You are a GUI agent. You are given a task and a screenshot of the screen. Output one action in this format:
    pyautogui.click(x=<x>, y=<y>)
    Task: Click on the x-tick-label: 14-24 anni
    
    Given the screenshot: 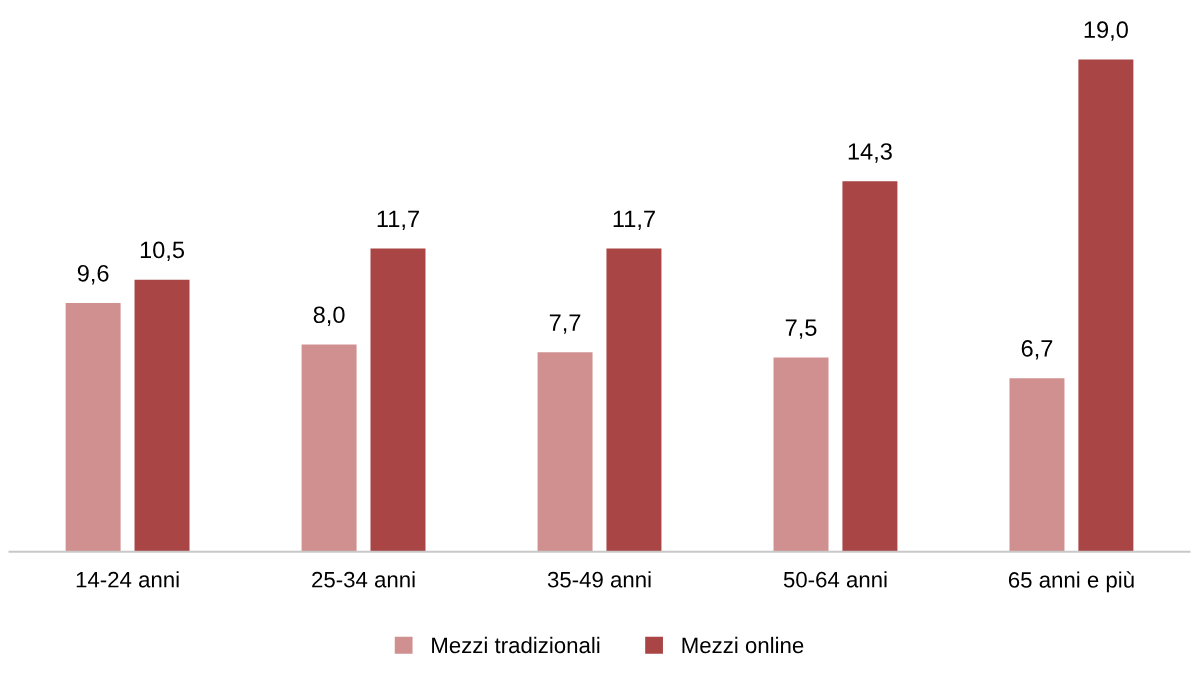 What is the action you would take?
    pyautogui.click(x=127, y=579)
    